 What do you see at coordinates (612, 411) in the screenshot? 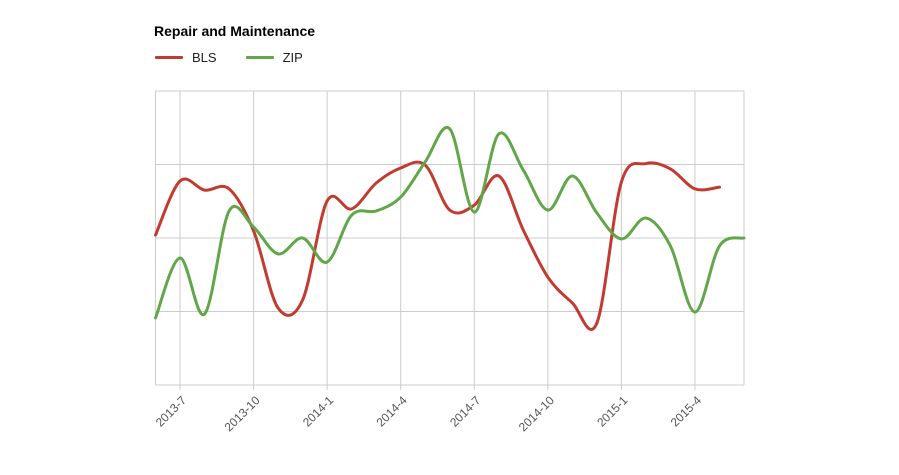
I see `x-tick-label: 2015-1` at bounding box center [612, 411].